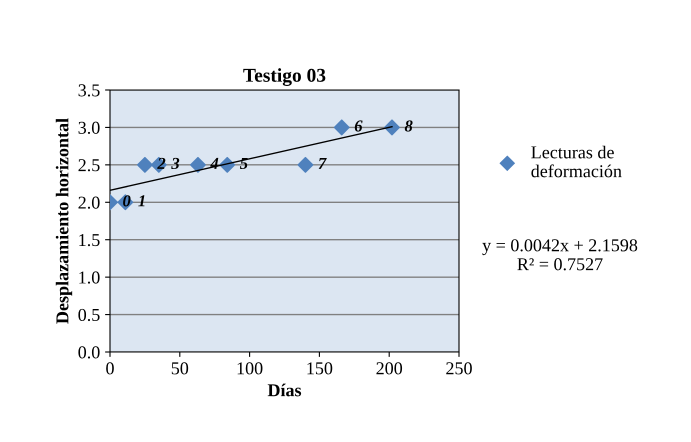 Image resolution: width=691 pixels, height=442 pixels. I want to click on y-tick-label: 1.5, so click(89, 240).